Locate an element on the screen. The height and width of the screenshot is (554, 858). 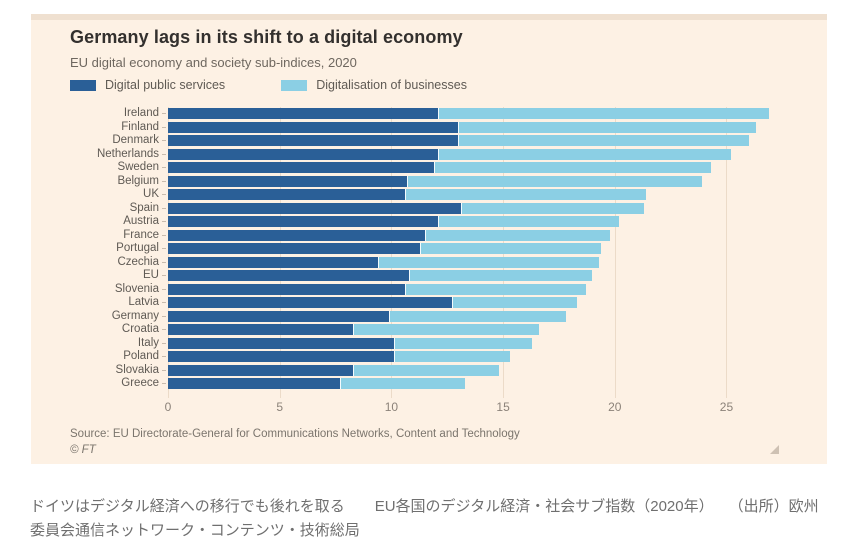
category-label: Croatia is located at coordinates (140, 329).